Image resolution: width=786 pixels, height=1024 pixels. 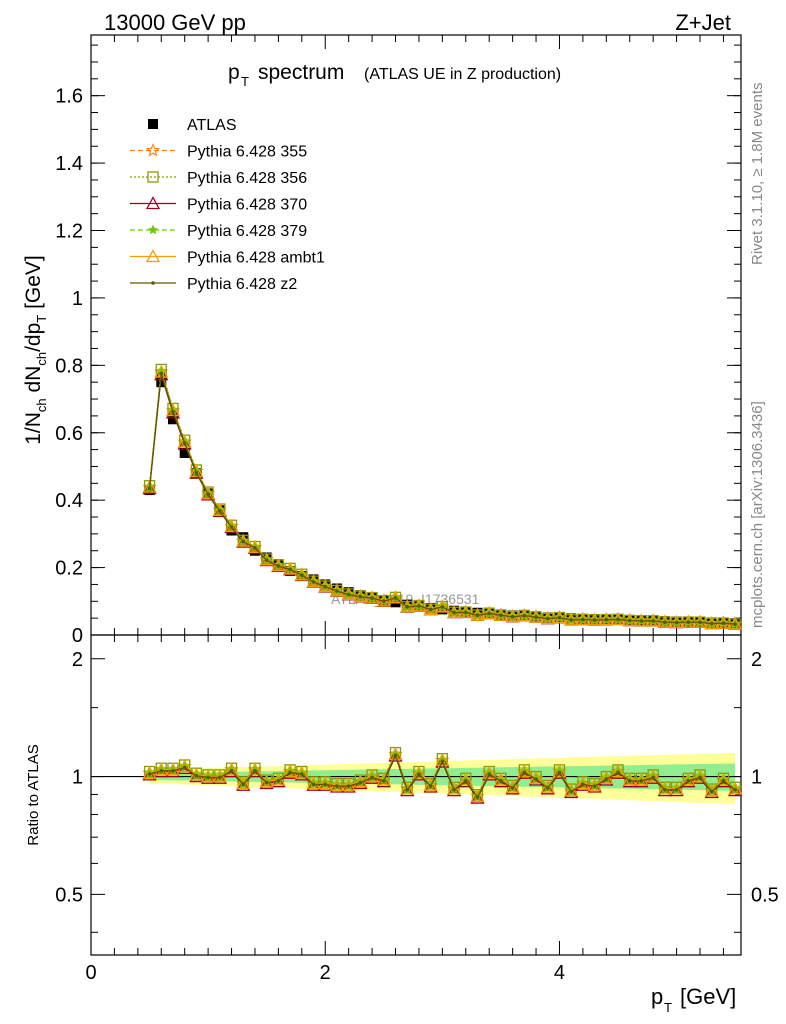 What do you see at coordinates (77, 636) in the screenshot?
I see `main-ytick-label: 0` at bounding box center [77, 636].